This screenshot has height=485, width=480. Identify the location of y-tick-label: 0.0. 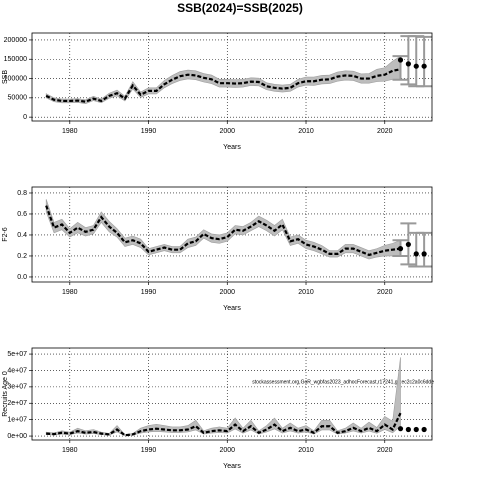
(22, 277).